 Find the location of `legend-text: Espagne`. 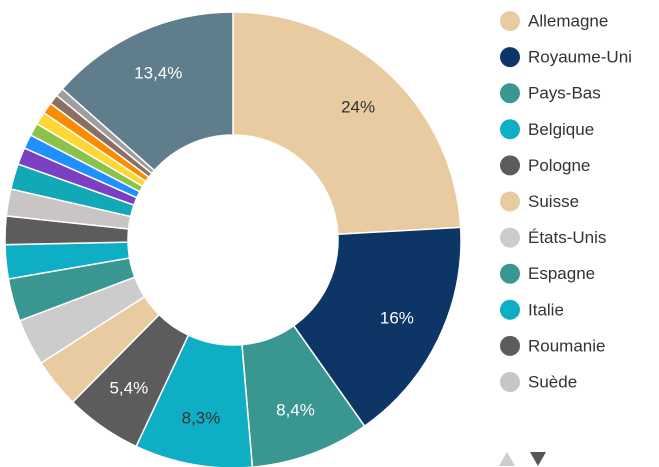

legend-text: Espagne is located at coordinates (561, 273).